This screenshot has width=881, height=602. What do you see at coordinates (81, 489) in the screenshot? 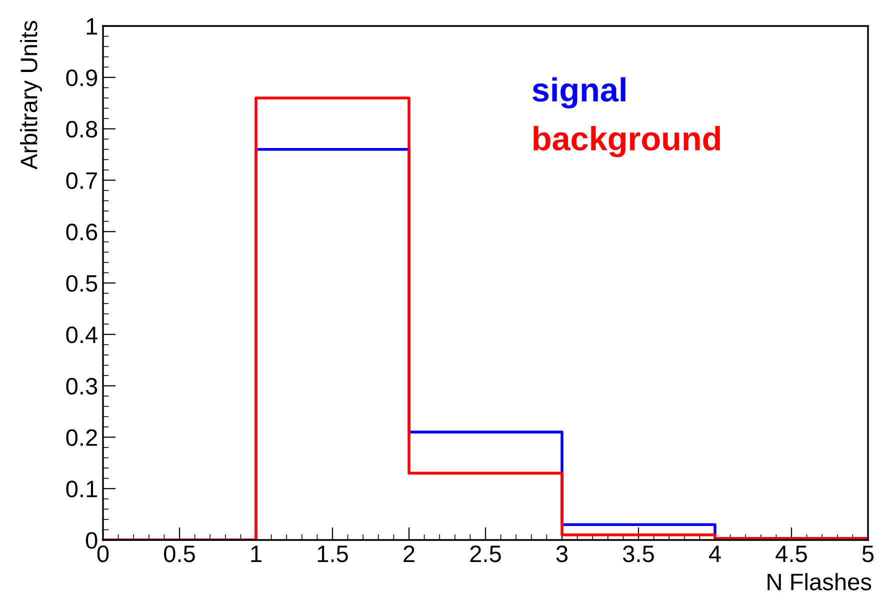
I see `y-tick-label: 0.1` at bounding box center [81, 489].